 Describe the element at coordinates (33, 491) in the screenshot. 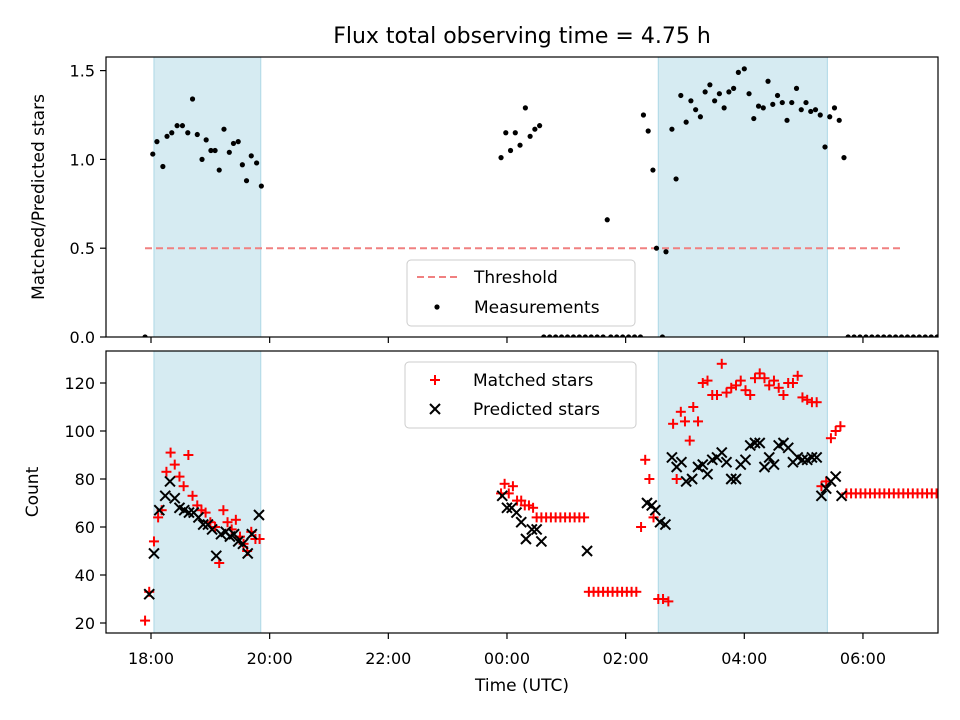

I see `count-panel-ylabel: Count` at that location.